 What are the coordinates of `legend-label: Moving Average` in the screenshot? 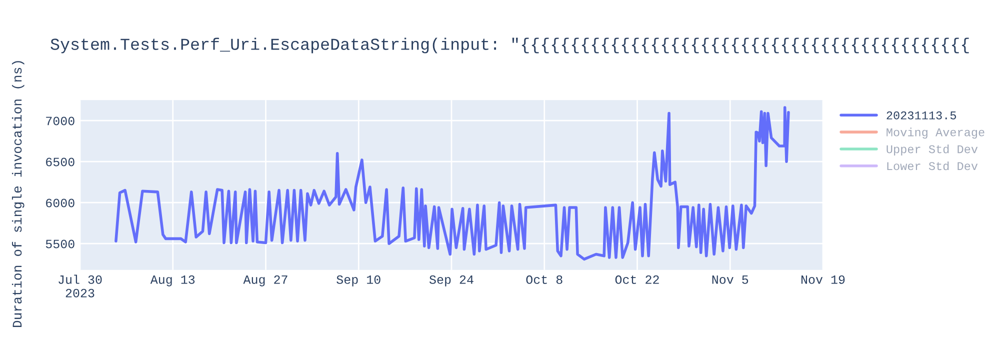 It's located at (935, 133).